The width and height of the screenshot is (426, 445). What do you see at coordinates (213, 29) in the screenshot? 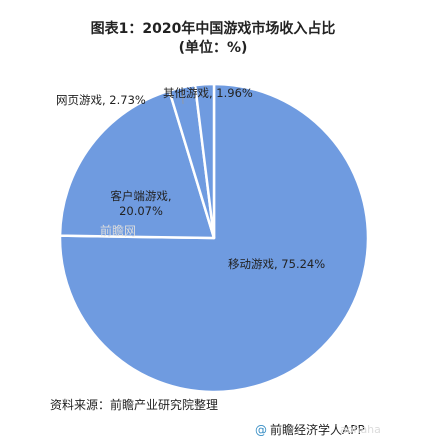
I see `chart-title: 图表1：2020年中国游戏市场收入占比` at bounding box center [213, 29].